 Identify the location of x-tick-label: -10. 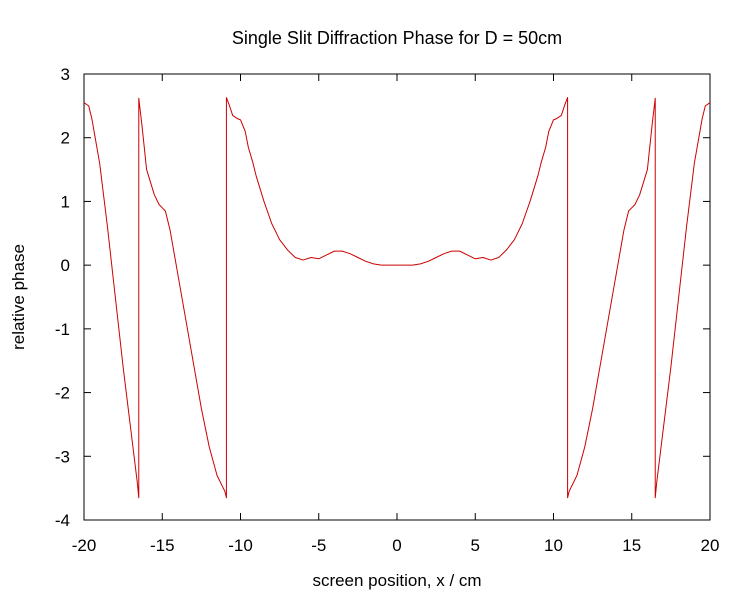
(240, 545).